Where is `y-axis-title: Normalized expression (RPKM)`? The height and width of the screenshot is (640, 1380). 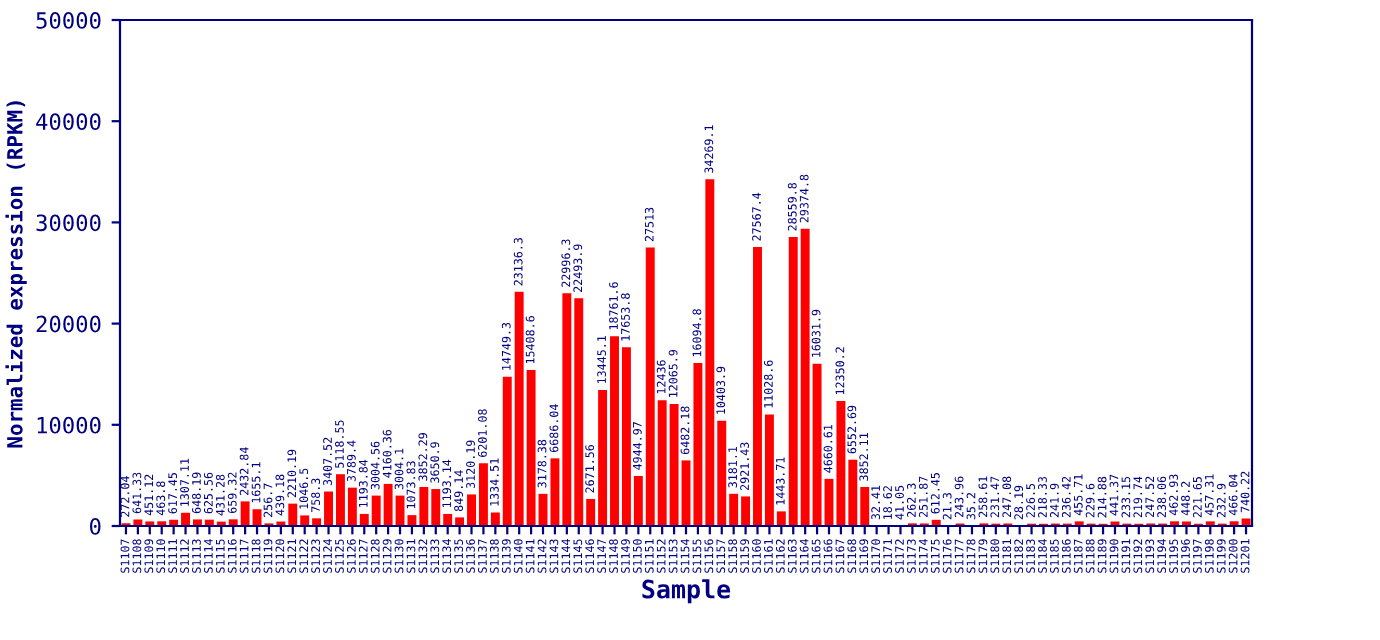 y-axis-title: Normalized expression (RPKM) is located at coordinates (16, 274).